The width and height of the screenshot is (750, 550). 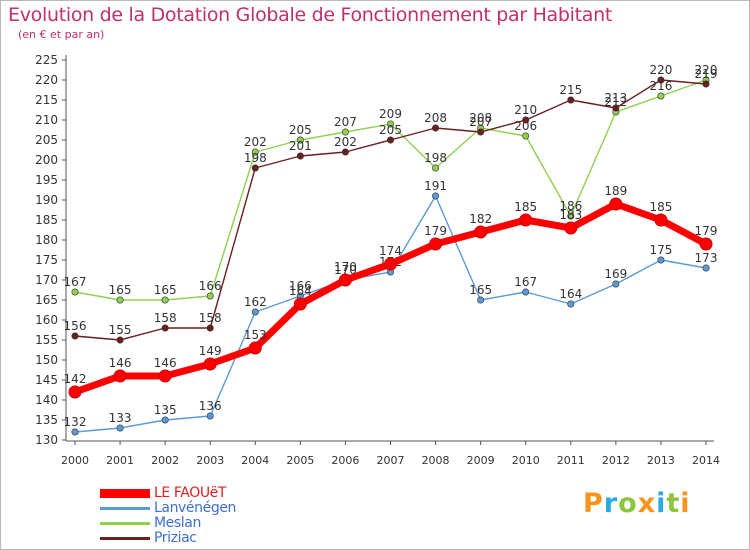 What do you see at coordinates (525, 207) in the screenshot?
I see `data-label: 185` at bounding box center [525, 207].